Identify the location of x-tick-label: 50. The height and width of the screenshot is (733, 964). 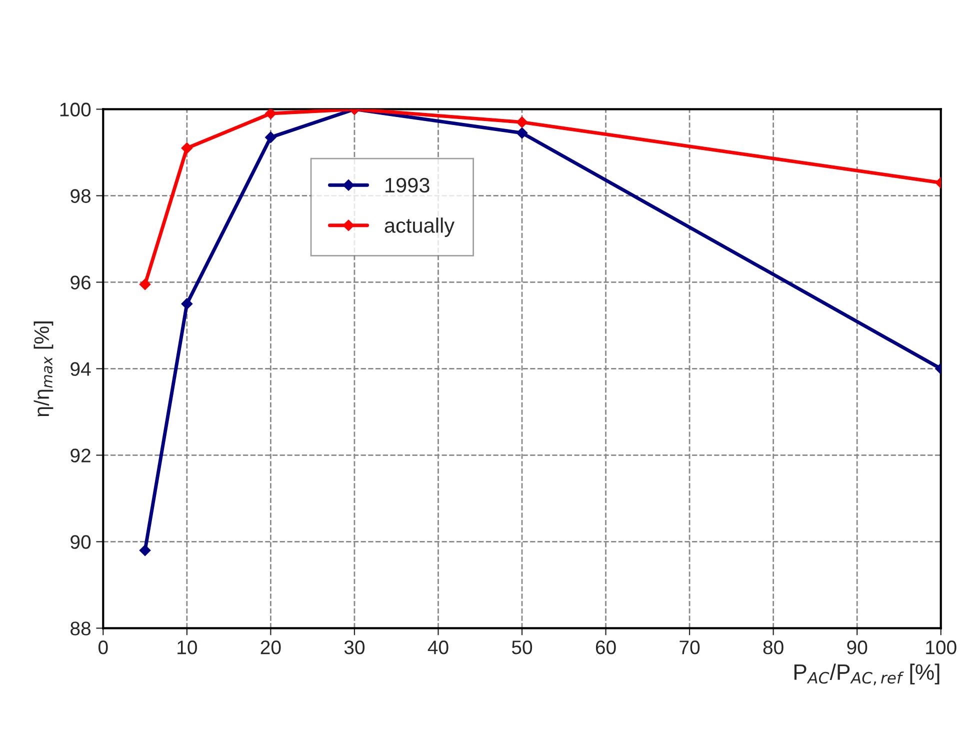
(522, 647).